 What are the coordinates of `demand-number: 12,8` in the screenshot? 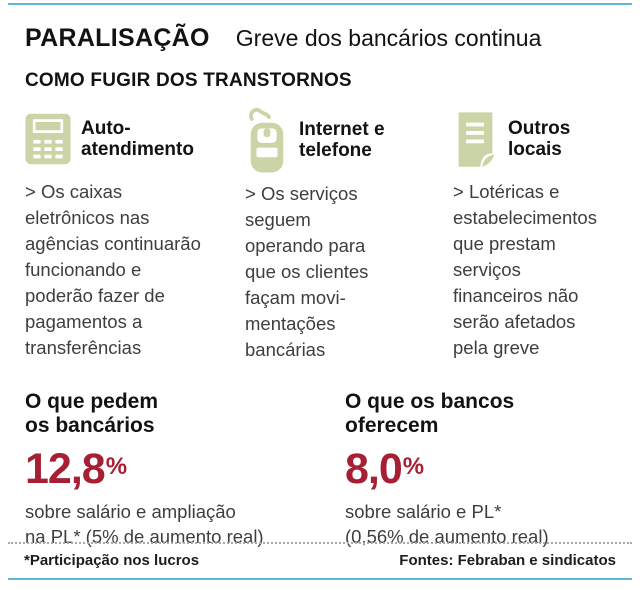 It's located at (65, 468).